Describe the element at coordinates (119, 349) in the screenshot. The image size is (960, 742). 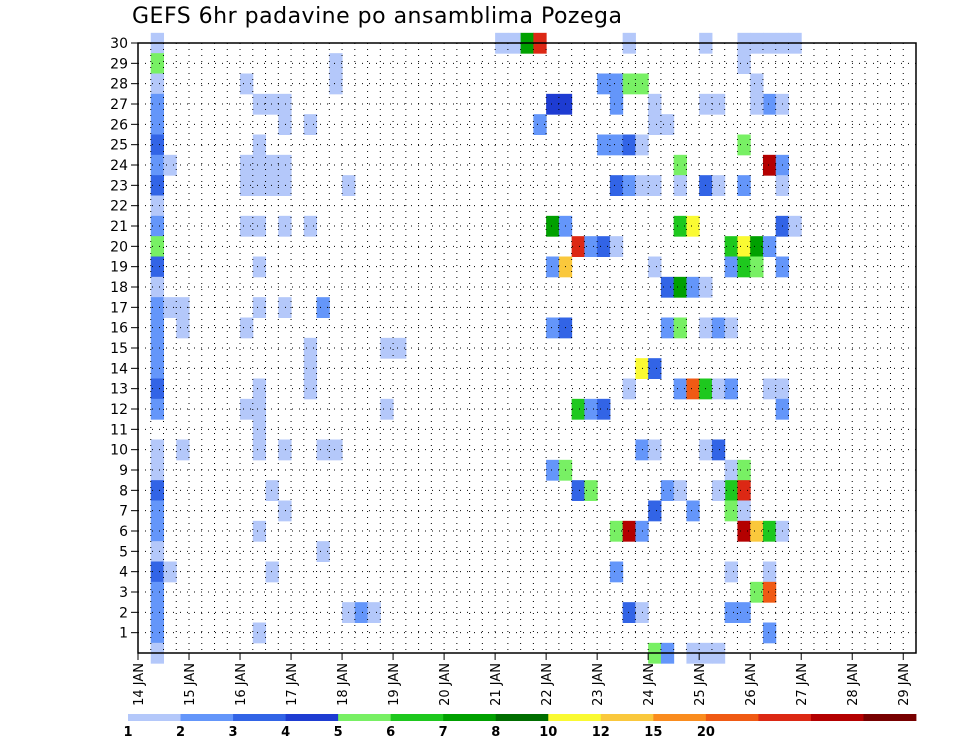
I see `y-tick-label: 15` at that location.